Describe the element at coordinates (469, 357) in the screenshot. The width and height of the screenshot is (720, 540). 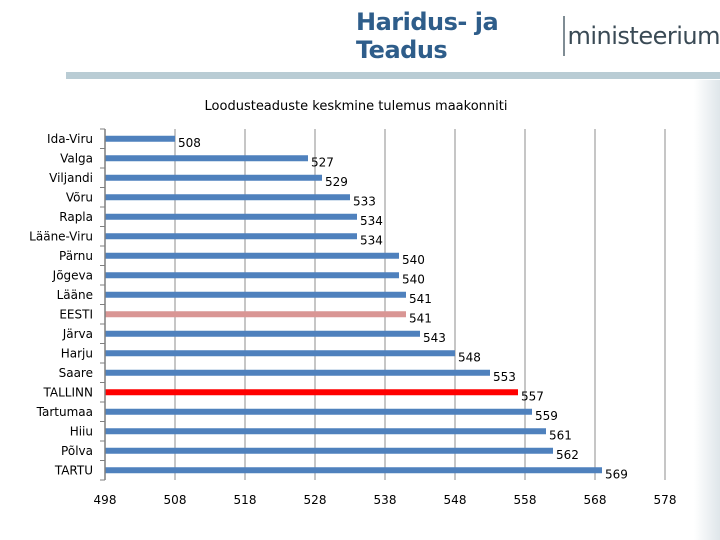
I see `data-label-12: 548` at that location.